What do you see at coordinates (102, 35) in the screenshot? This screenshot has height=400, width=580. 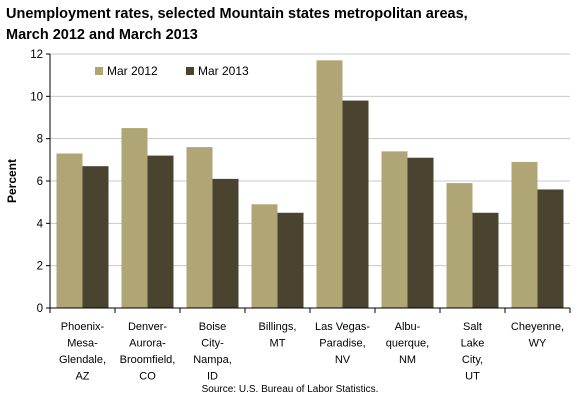 I see `chart-title-line-2: March 2012 and March 2013` at bounding box center [102, 35].